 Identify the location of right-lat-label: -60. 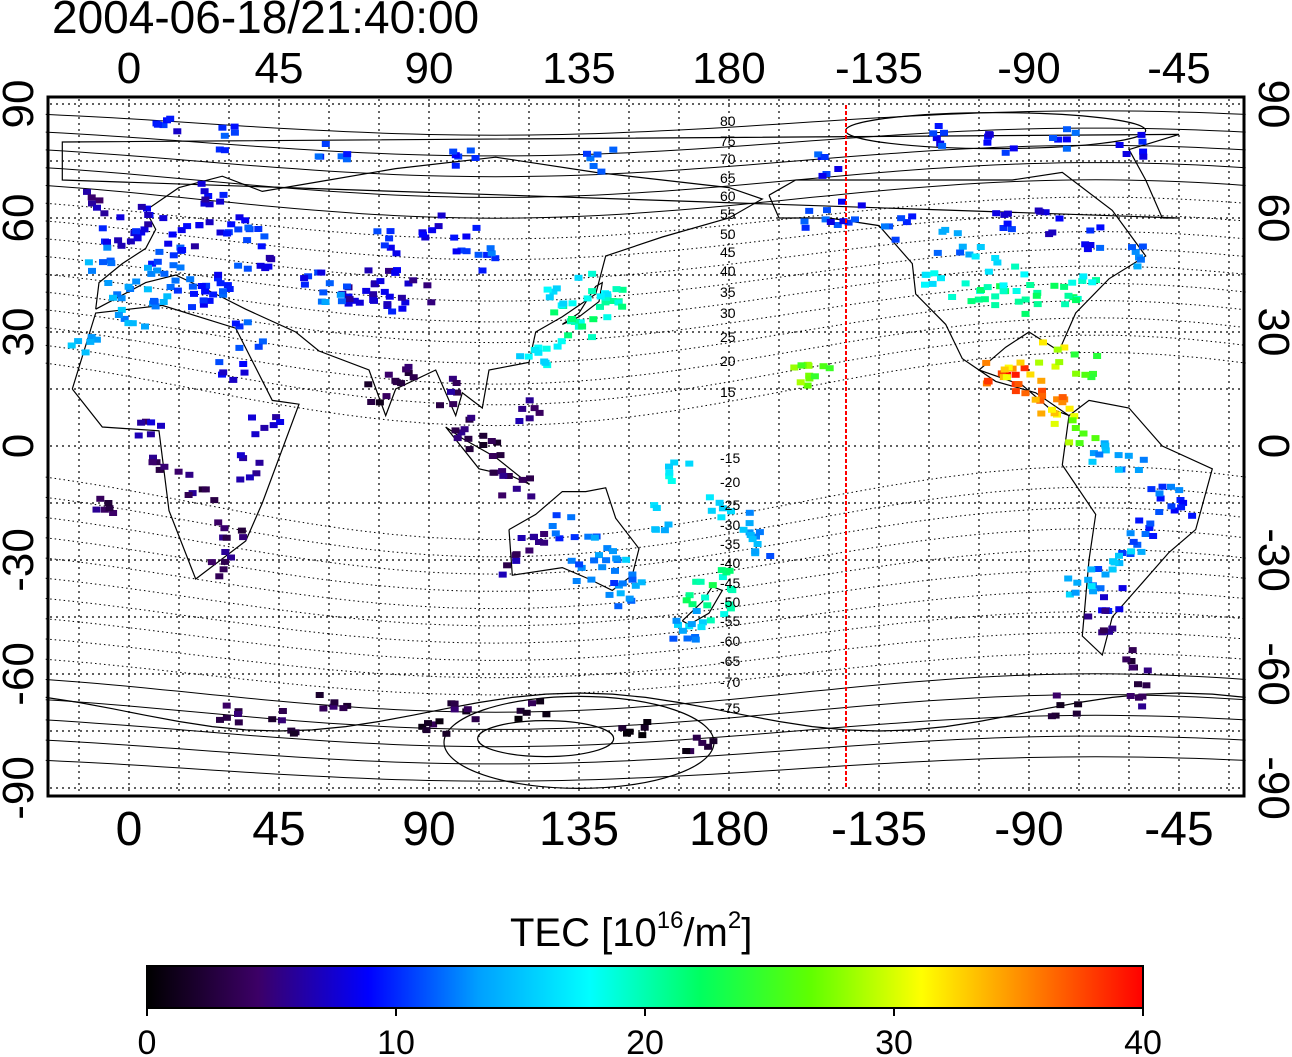
(1270, 674).